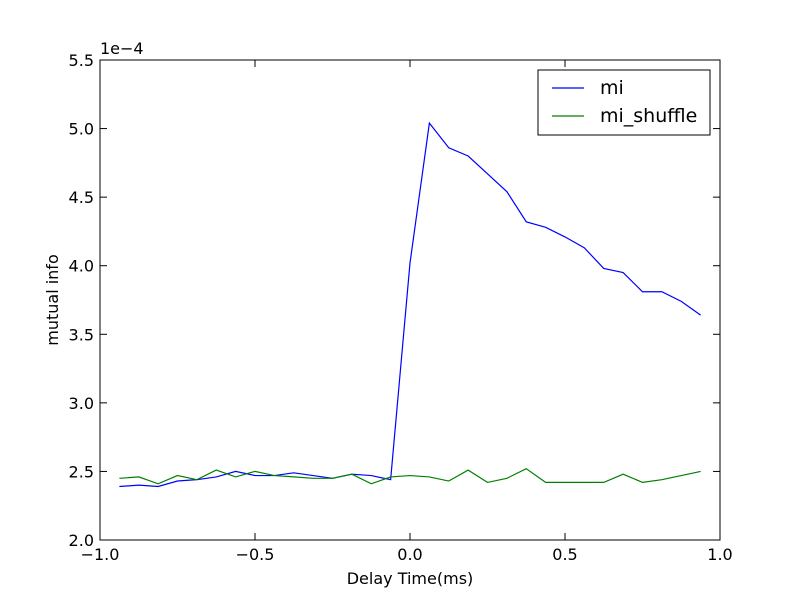 This screenshot has width=800, height=600. What do you see at coordinates (100, 554) in the screenshot?
I see `x-tick-label: −1.0` at bounding box center [100, 554].